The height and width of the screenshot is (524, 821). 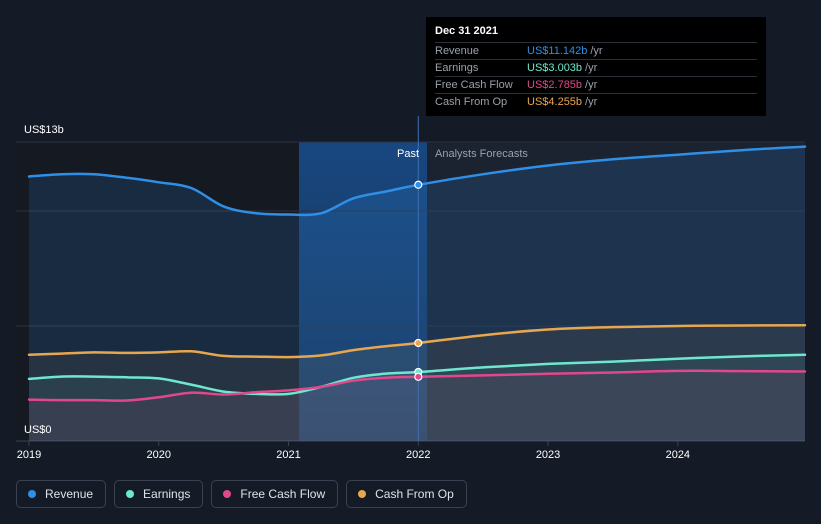 I want to click on y-axis-bottom-label: US$0, so click(x=38, y=430).